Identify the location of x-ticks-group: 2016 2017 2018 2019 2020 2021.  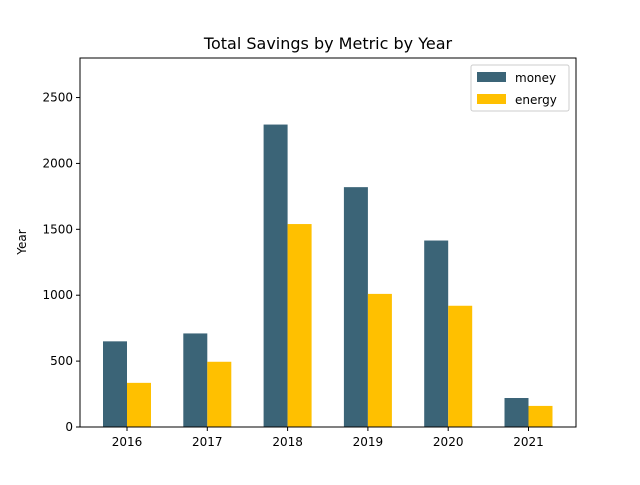
(328, 438).